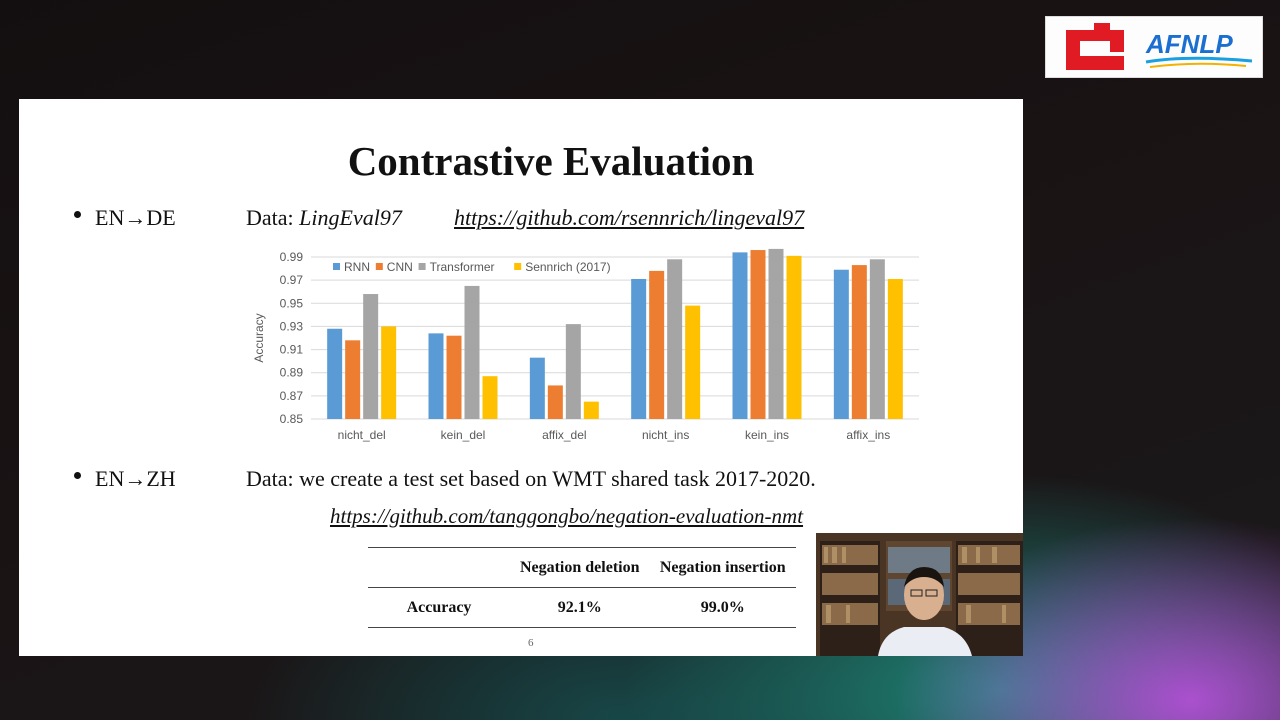 This screenshot has width=1280, height=720. I want to click on y-tick-label: 0.97, so click(292, 280).